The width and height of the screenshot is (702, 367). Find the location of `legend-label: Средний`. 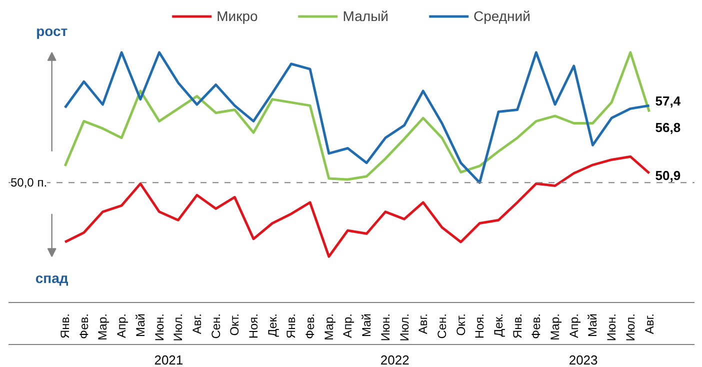

legend-label: Средний is located at coordinates (501, 16).